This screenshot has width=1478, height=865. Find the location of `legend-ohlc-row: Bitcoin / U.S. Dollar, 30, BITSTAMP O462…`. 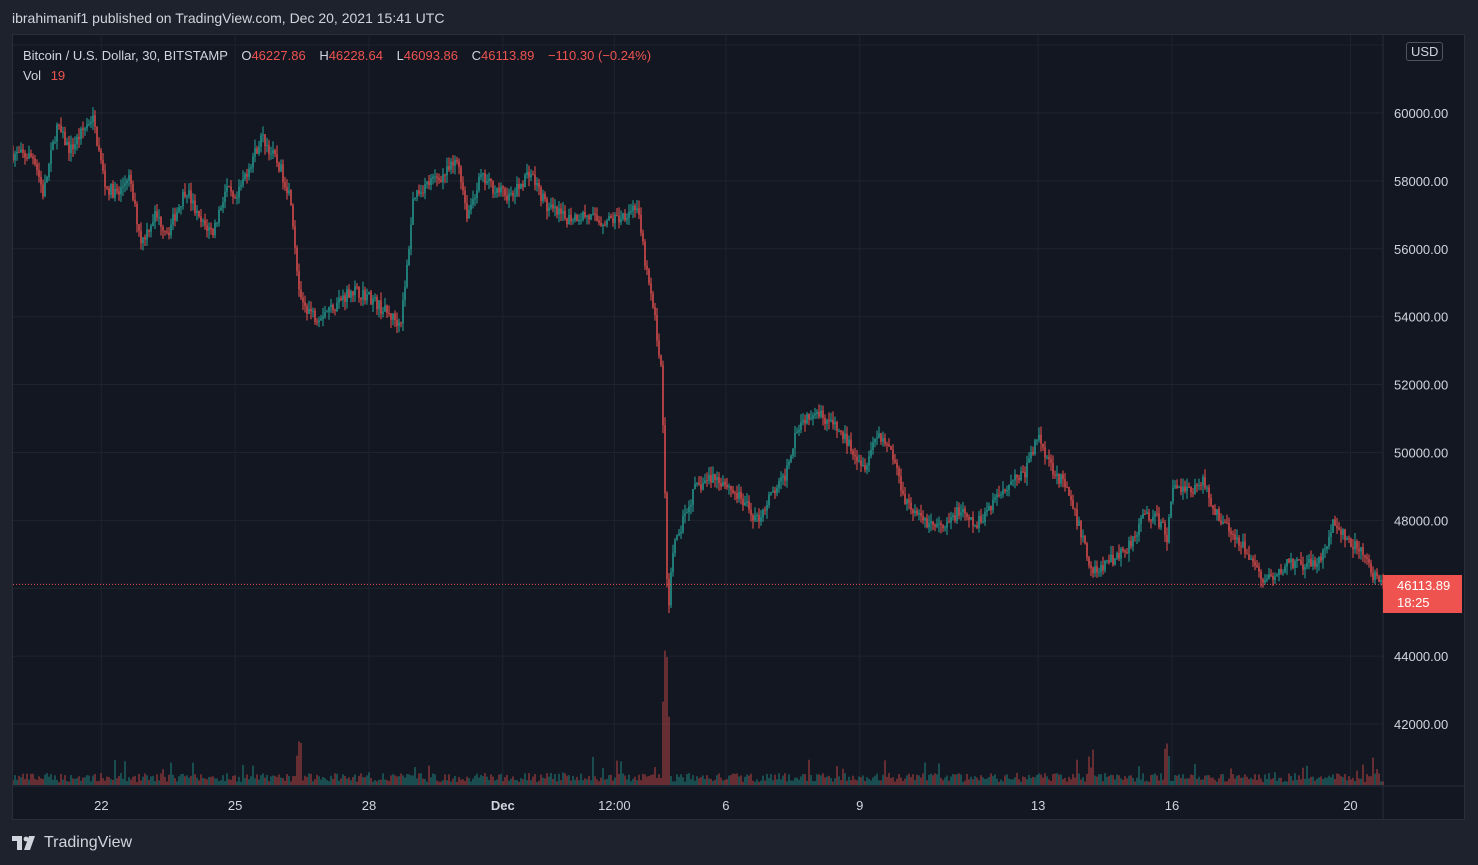

legend-ohlc-row: Bitcoin / U.S. Dollar, 30, BITSTAMP O462… is located at coordinates (337, 56).